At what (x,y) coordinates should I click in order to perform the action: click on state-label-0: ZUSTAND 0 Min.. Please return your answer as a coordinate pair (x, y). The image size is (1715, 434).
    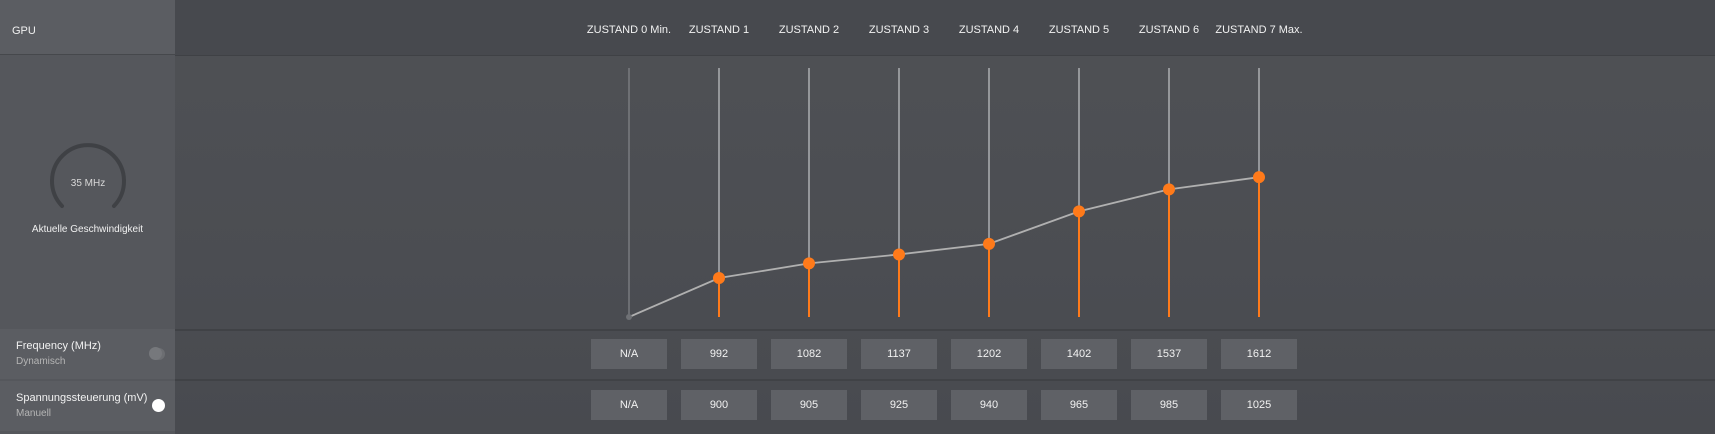
    Looking at the image, I should click on (629, 30).